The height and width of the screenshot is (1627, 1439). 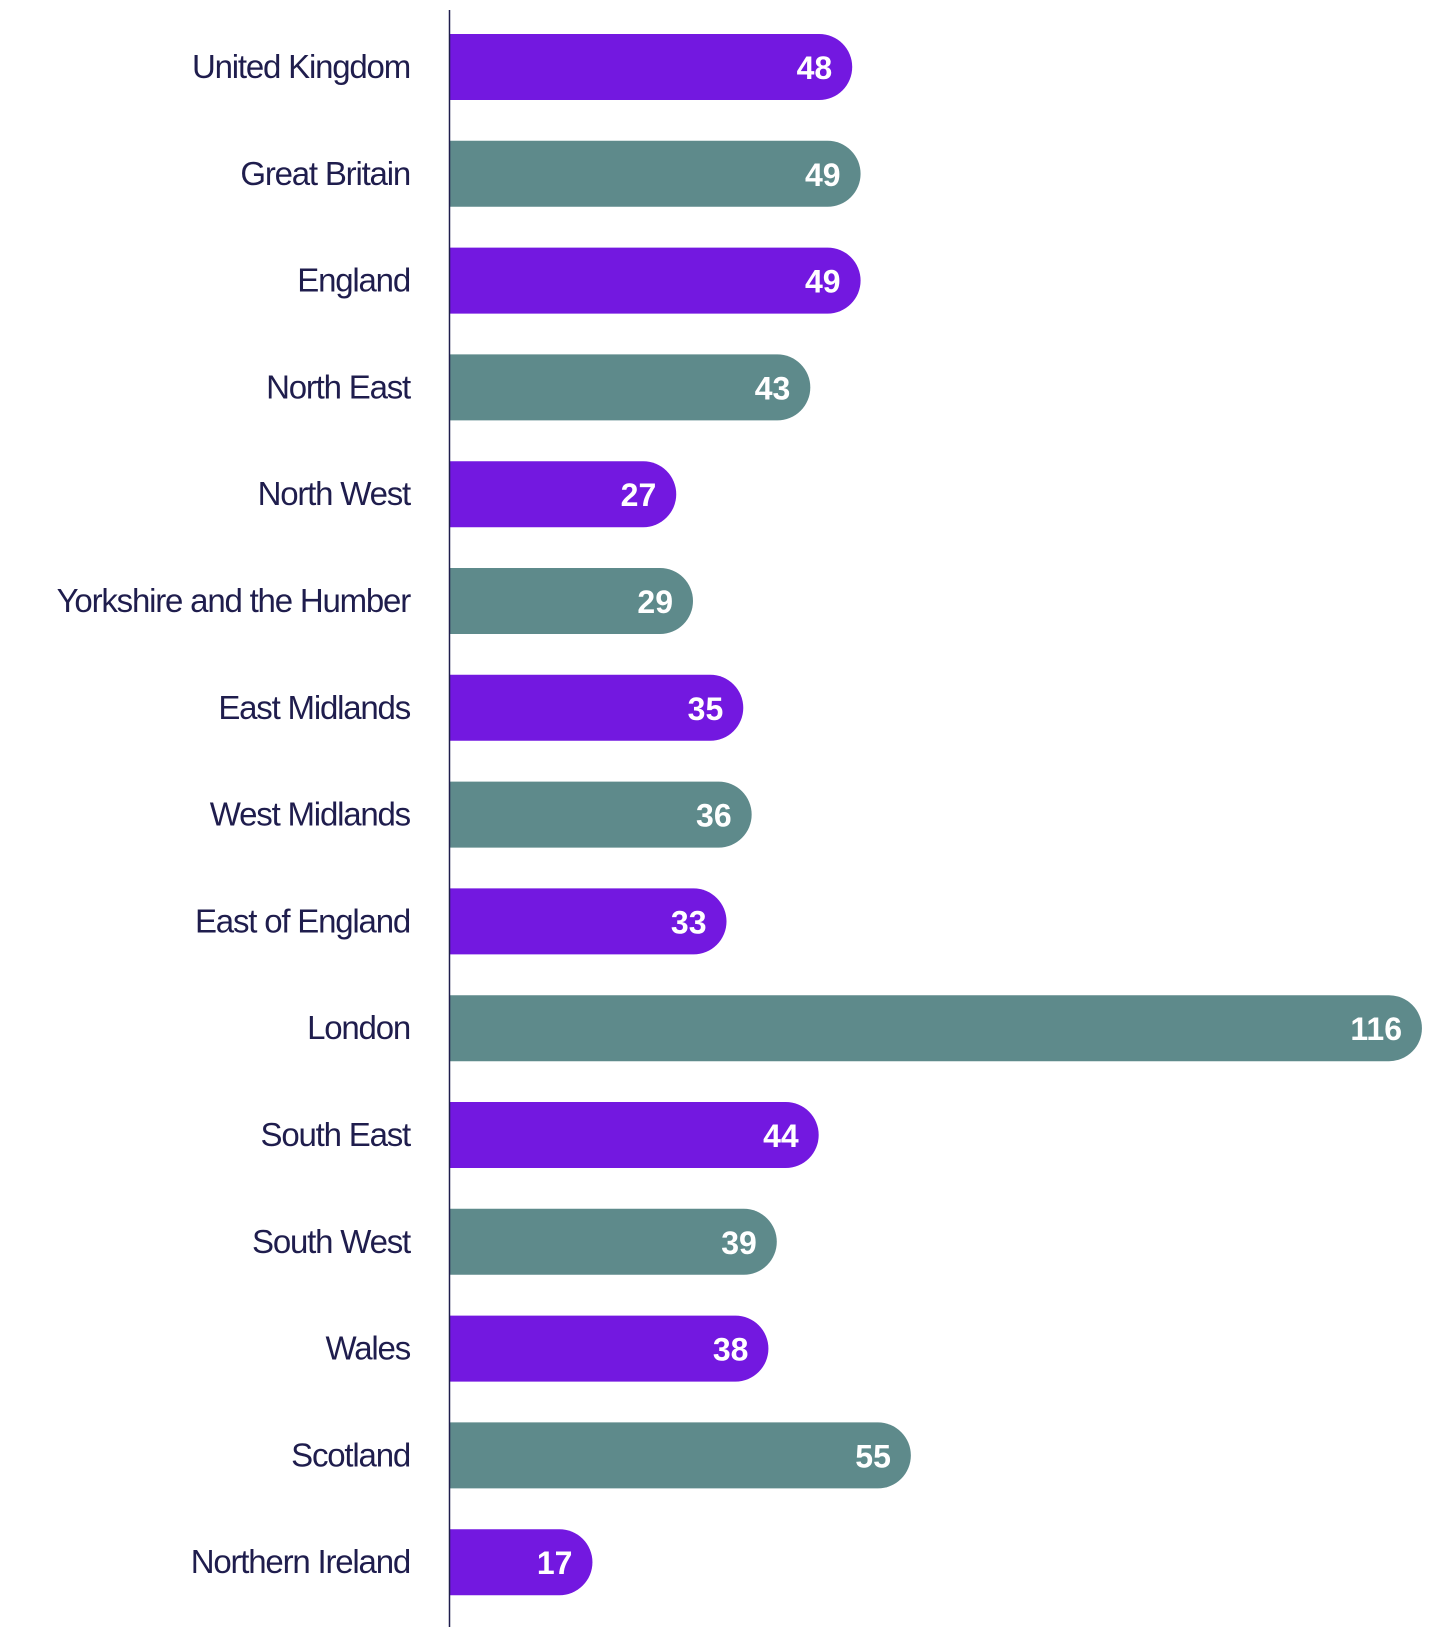 I want to click on bar-yorkshire-and-the-humber, so click(x=571, y=601).